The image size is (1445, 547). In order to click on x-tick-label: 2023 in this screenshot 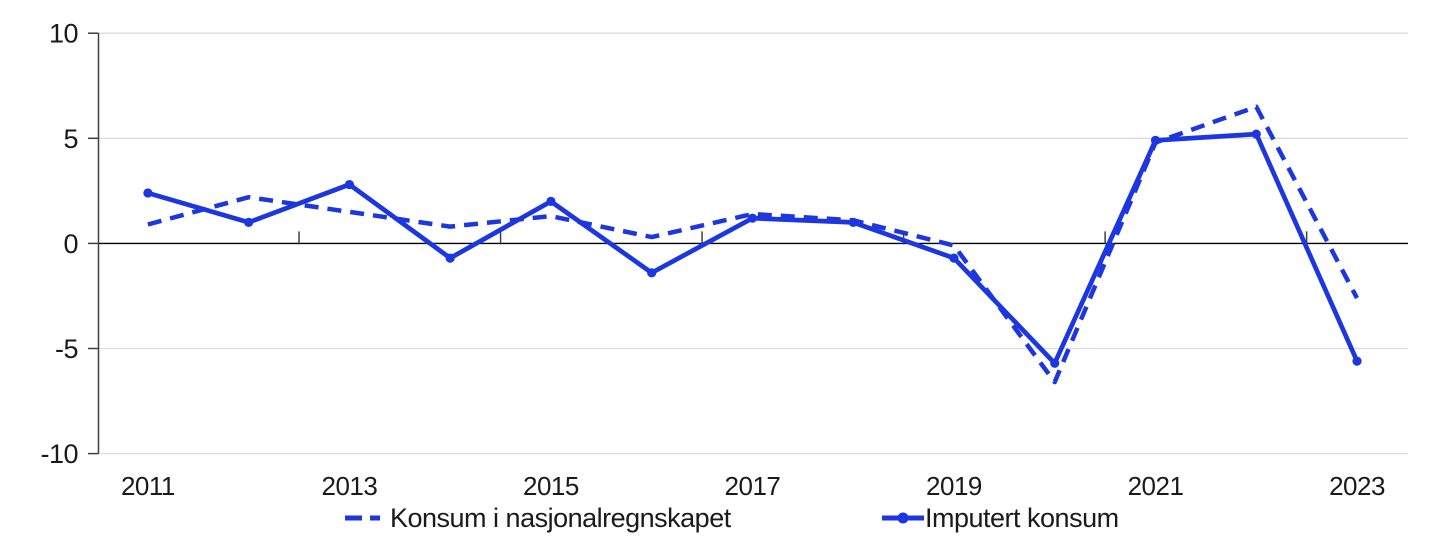, I will do `click(1357, 486)`.